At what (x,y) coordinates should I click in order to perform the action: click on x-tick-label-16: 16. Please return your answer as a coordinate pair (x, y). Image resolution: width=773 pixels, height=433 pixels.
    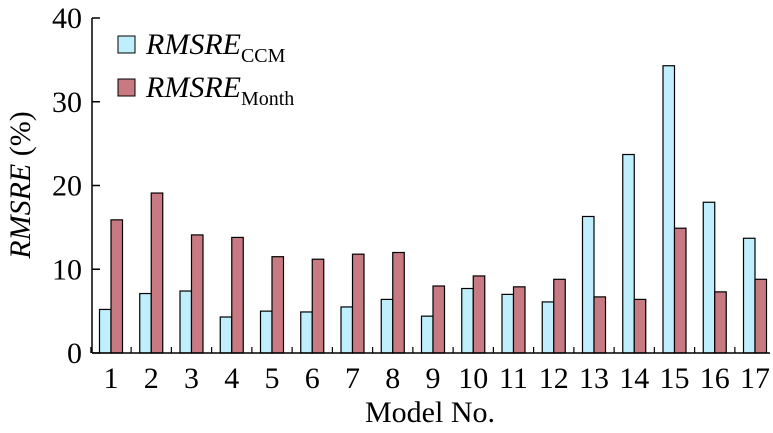
    Looking at the image, I should click on (715, 378).